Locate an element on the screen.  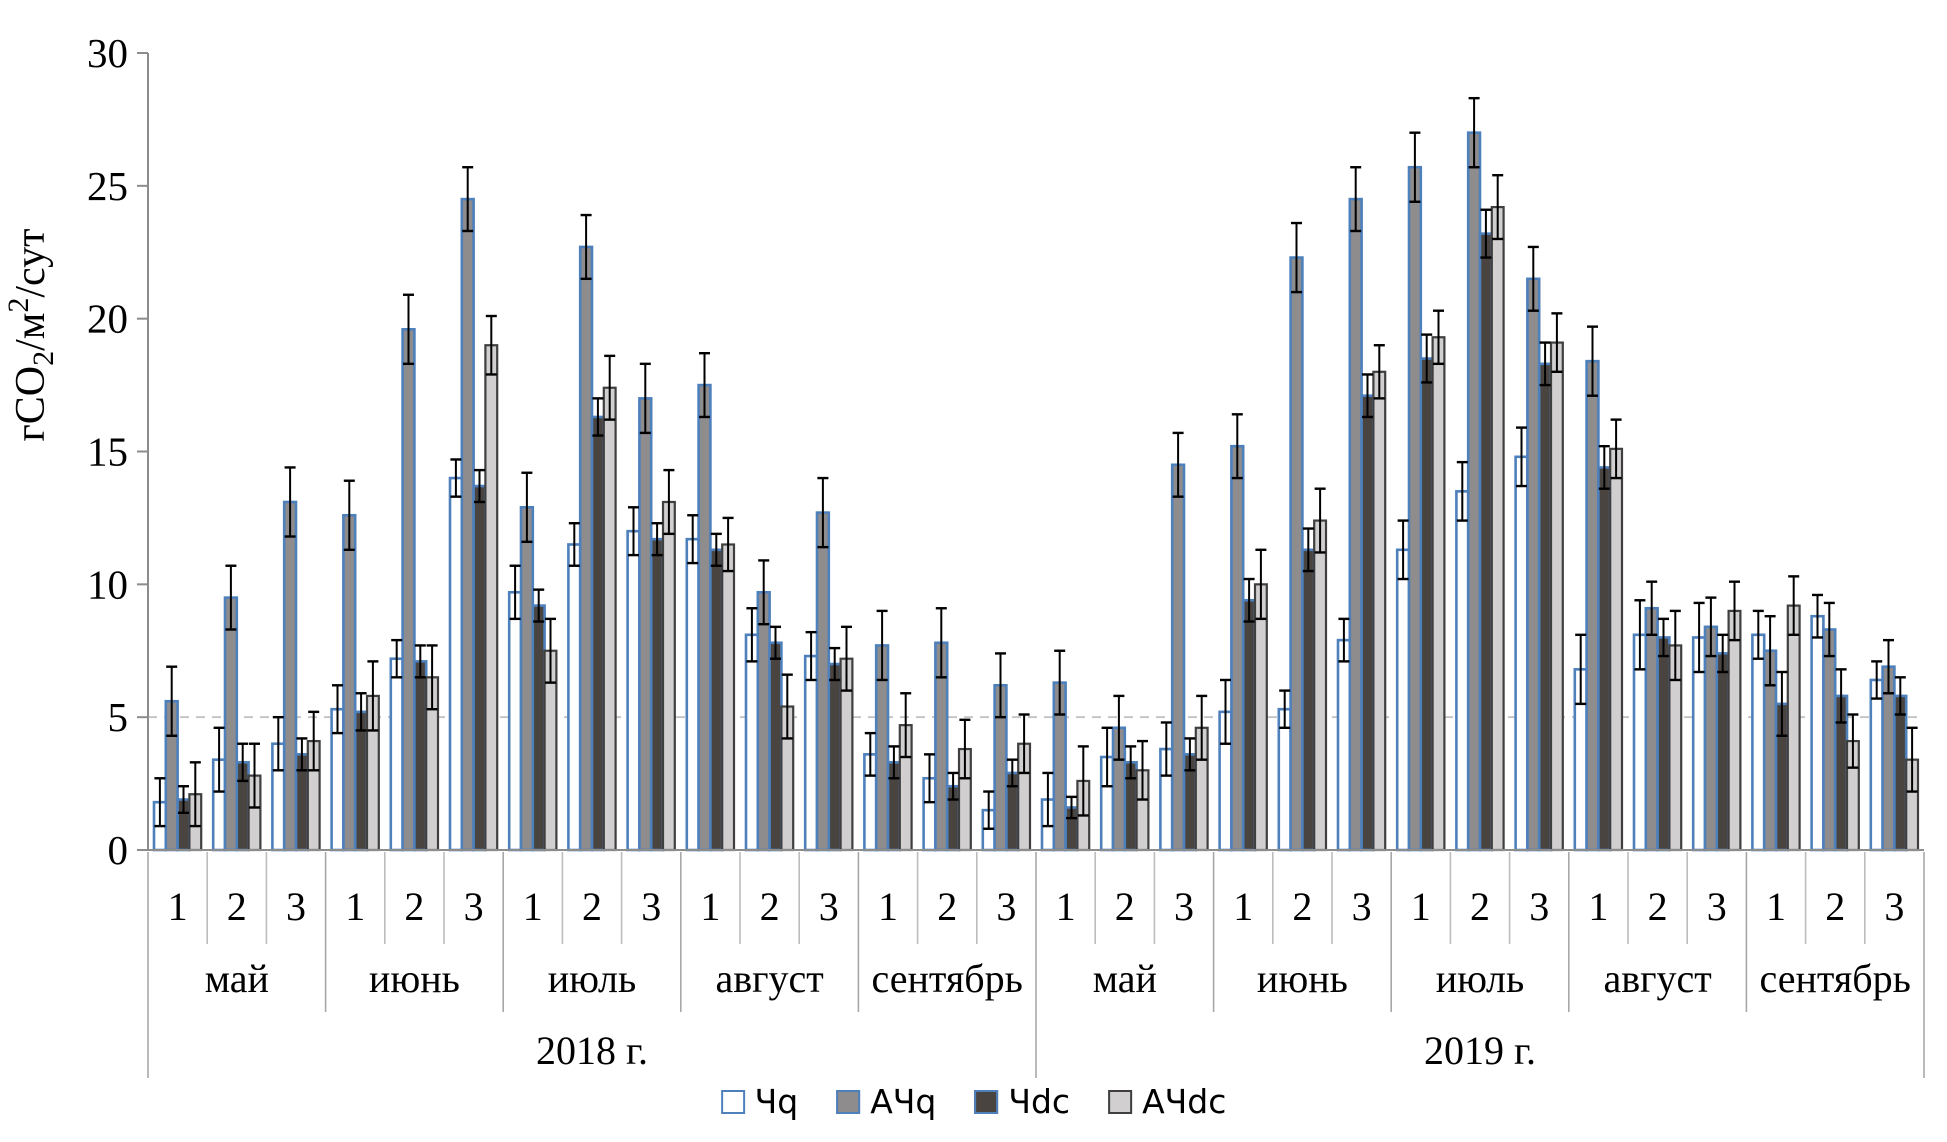
year-label-1: 2019 г. is located at coordinates (1480, 1050).